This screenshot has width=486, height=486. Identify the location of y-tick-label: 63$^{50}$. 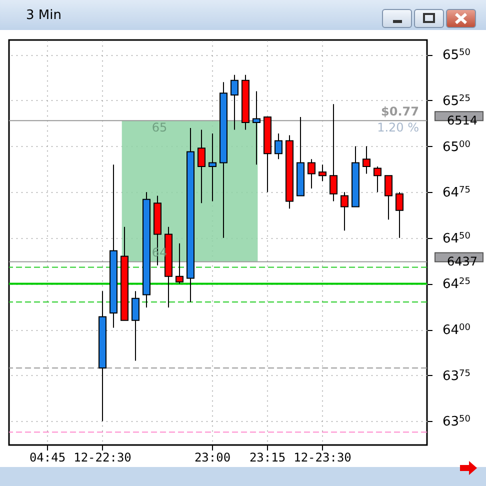
(456, 422).